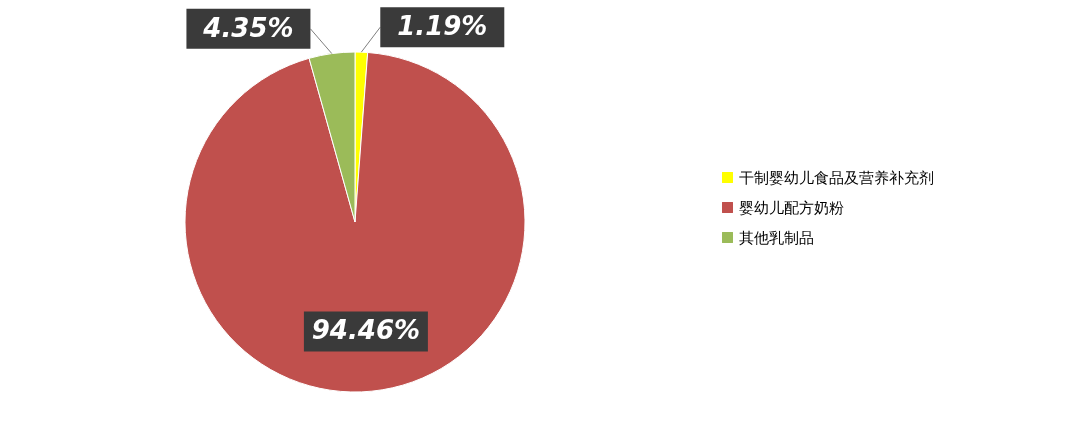  What do you see at coordinates (836, 177) in the screenshot?
I see `legend-label: 干制婴幼儿食品及营养补充剂` at bounding box center [836, 177].